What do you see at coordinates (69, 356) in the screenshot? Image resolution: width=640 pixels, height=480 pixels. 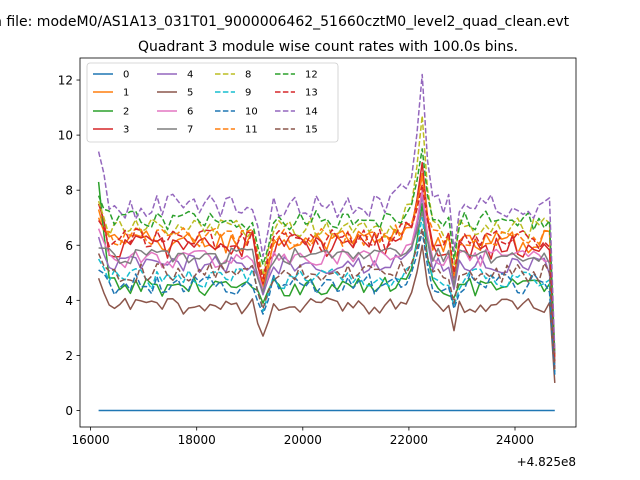 I see `y-tick-label: 2` at bounding box center [69, 356].